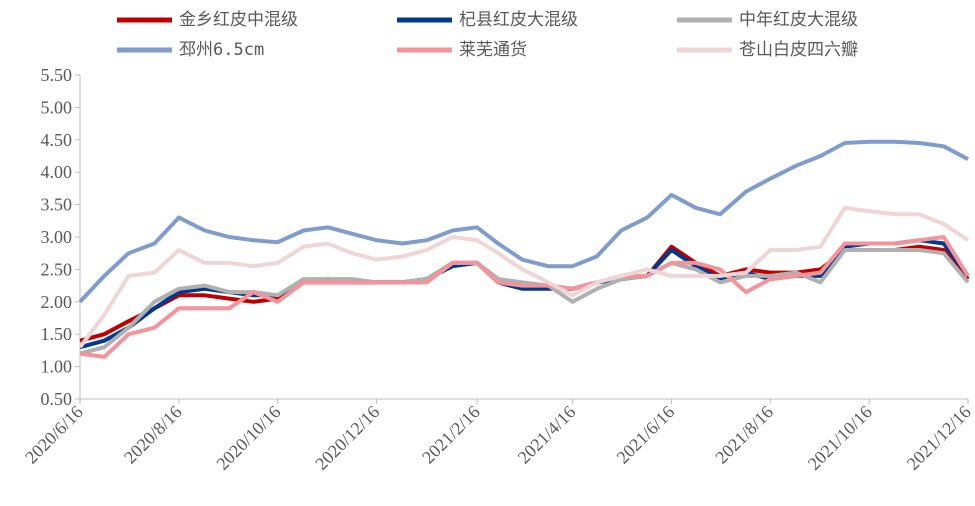 Image resolution: width=975 pixels, height=506 pixels. What do you see at coordinates (518, 20) in the screenshot?
I see `legend-label: 杞县红皮大混级` at bounding box center [518, 20].